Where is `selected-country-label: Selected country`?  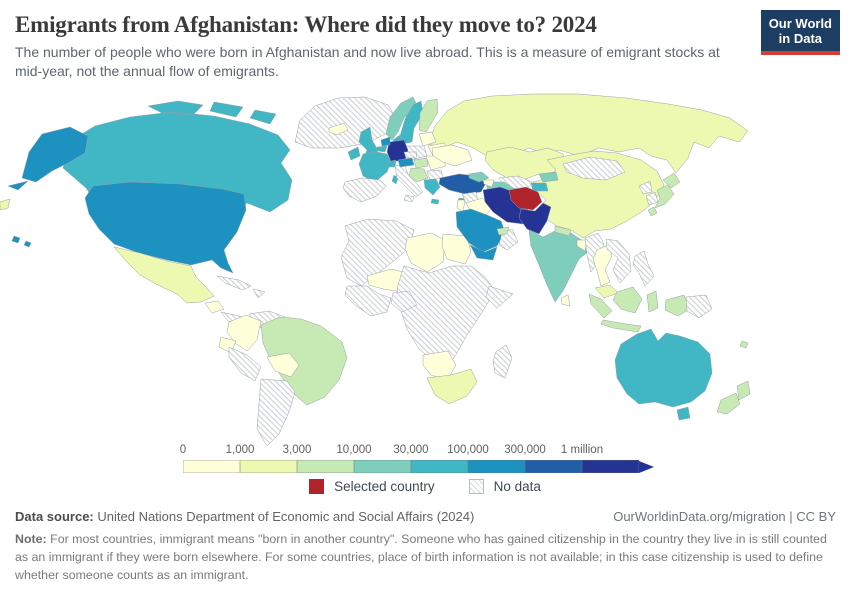 selected-country-label: Selected country is located at coordinates (384, 486).